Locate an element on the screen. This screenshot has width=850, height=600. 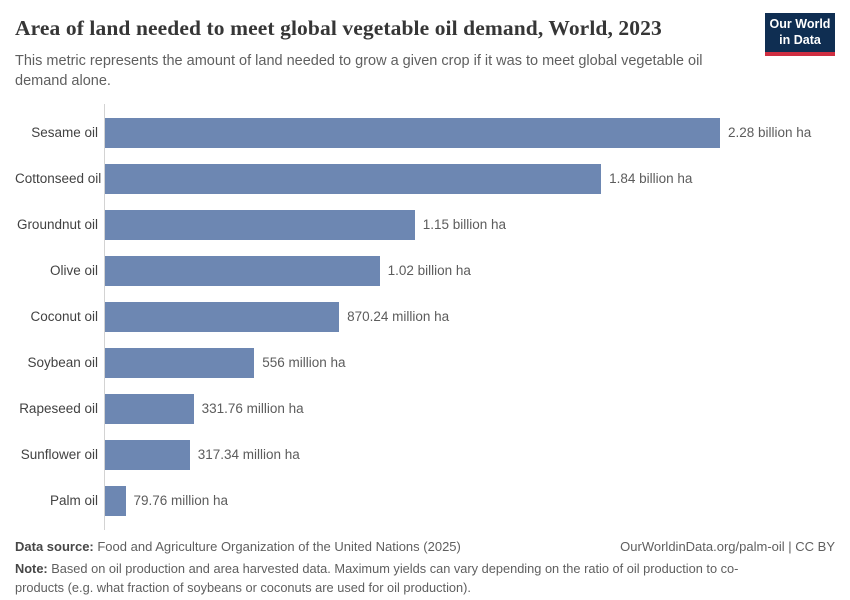
bar-row: Soybean oil 556 million ha is located at coordinates (425, 363).